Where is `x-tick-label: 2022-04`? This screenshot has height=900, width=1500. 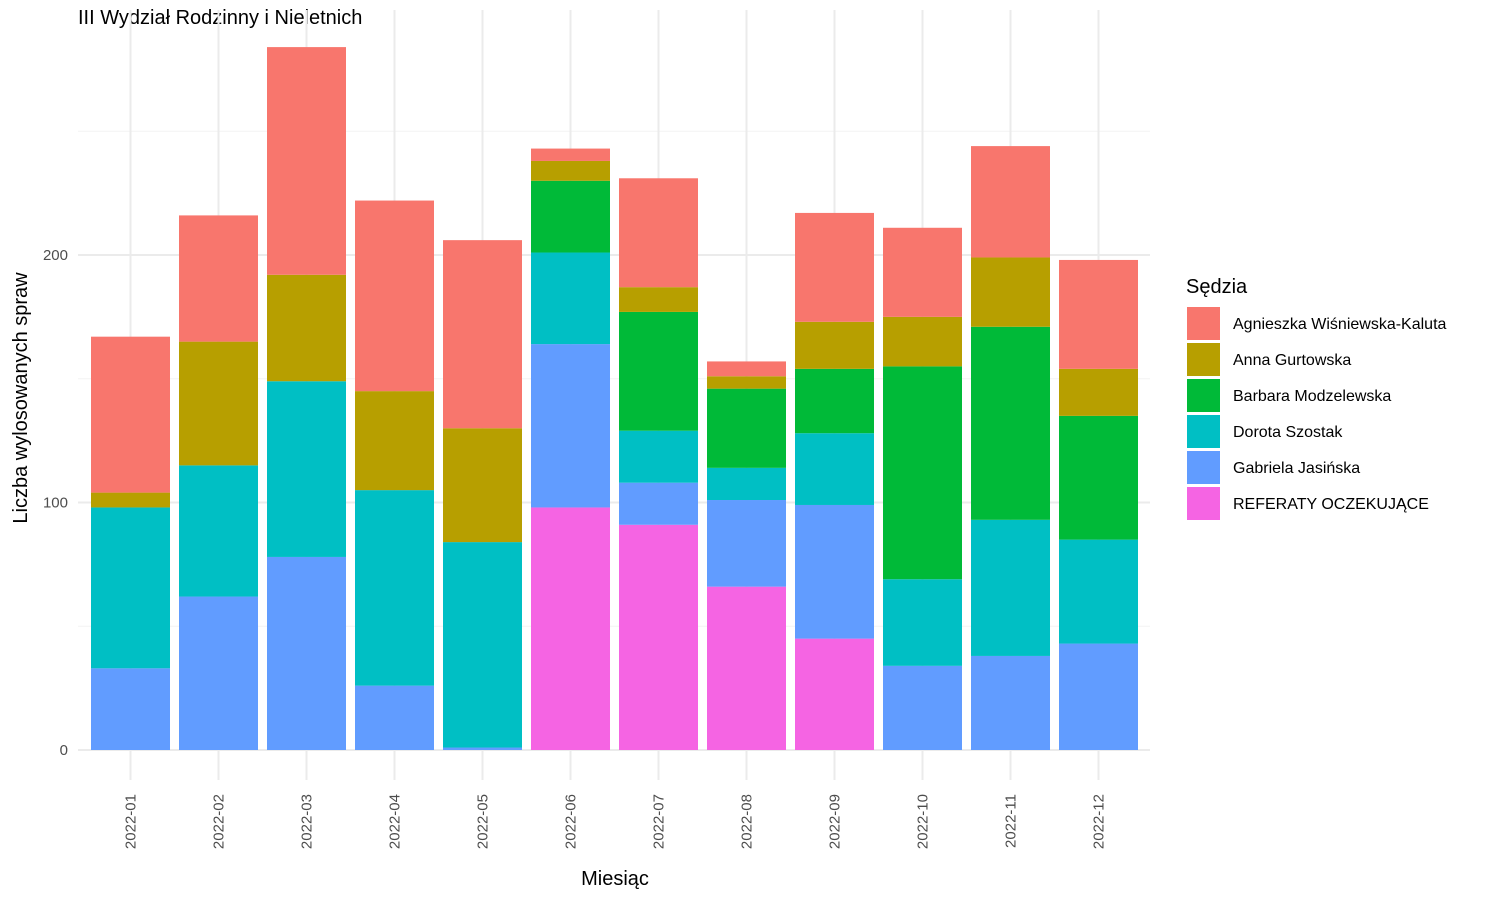
x-tick-label: 2022-04 is located at coordinates (395, 821).